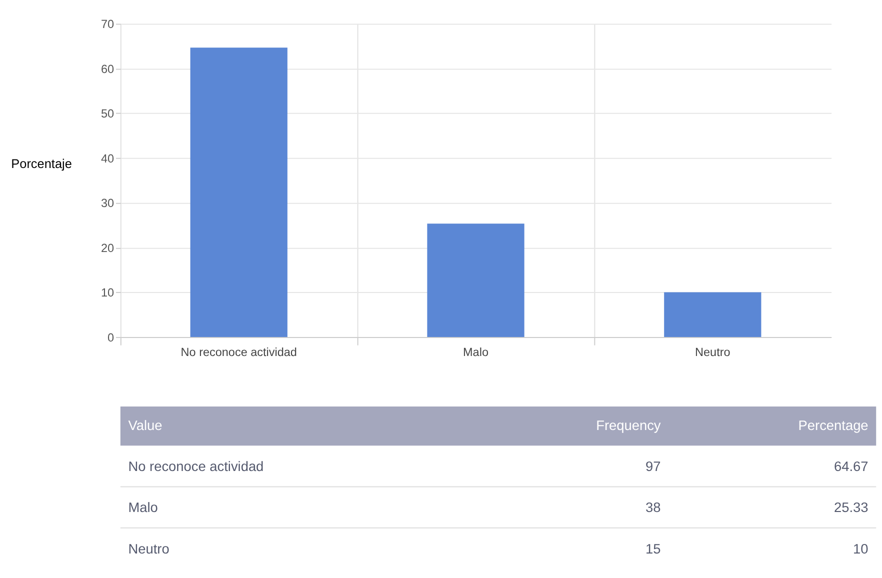  What do you see at coordinates (628, 426) in the screenshot?
I see `text: Frequency` at bounding box center [628, 426].